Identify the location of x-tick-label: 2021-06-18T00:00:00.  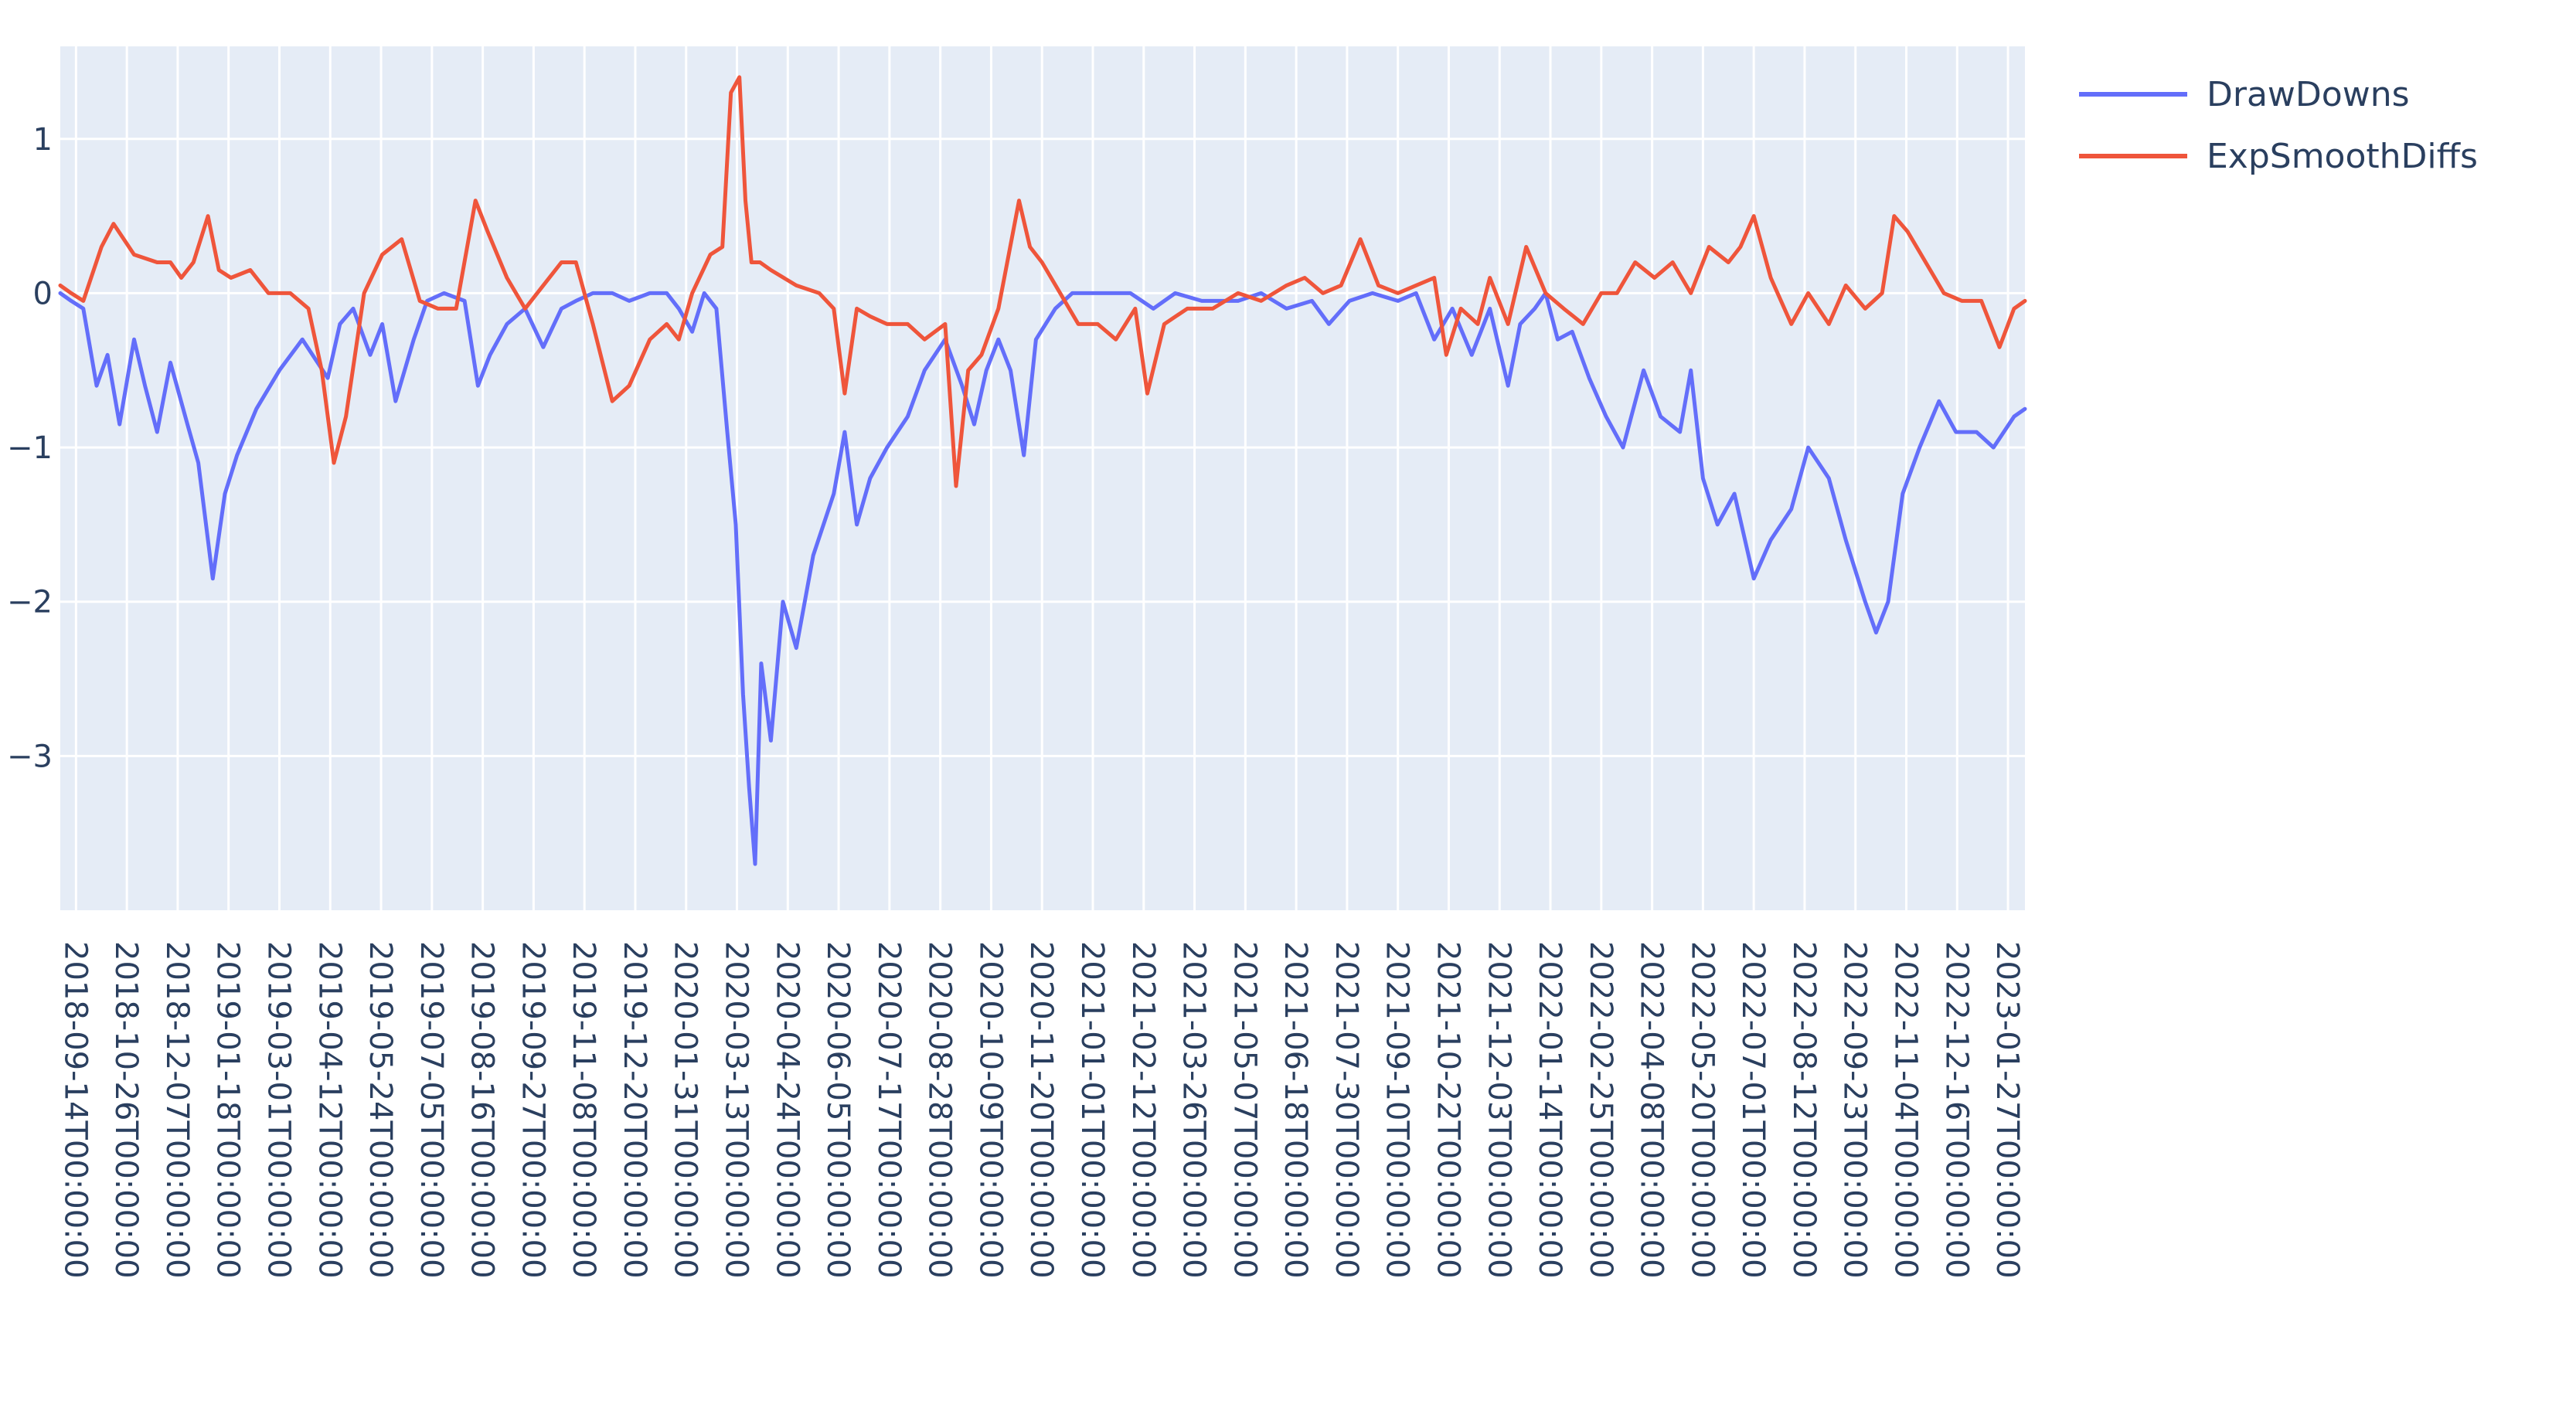
(1295, 1110).